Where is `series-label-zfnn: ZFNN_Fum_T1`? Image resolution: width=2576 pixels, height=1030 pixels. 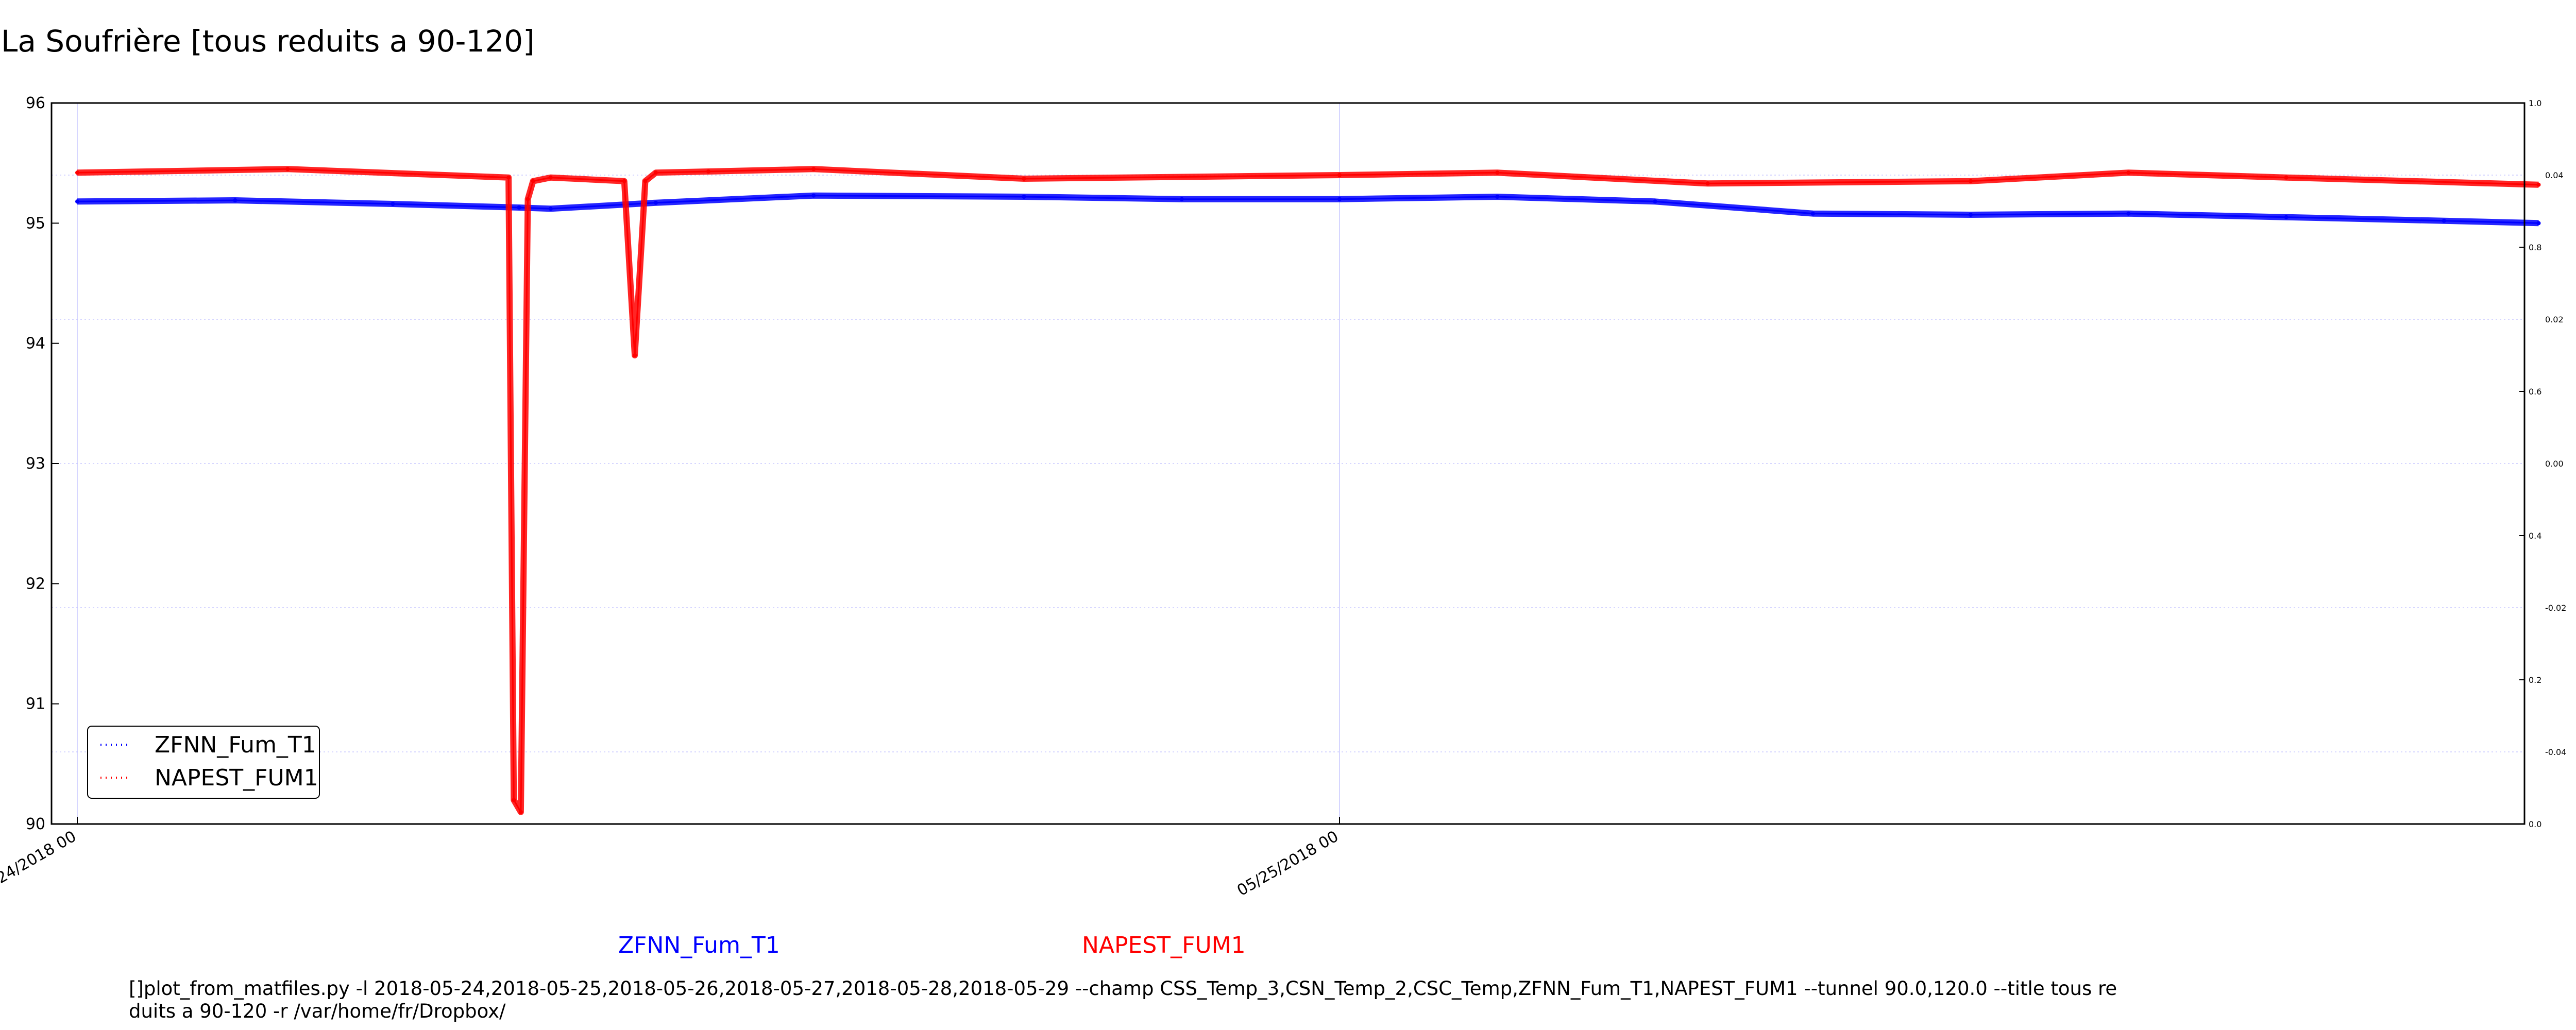
series-label-zfnn: ZFNN_Fum_T1 is located at coordinates (699, 945).